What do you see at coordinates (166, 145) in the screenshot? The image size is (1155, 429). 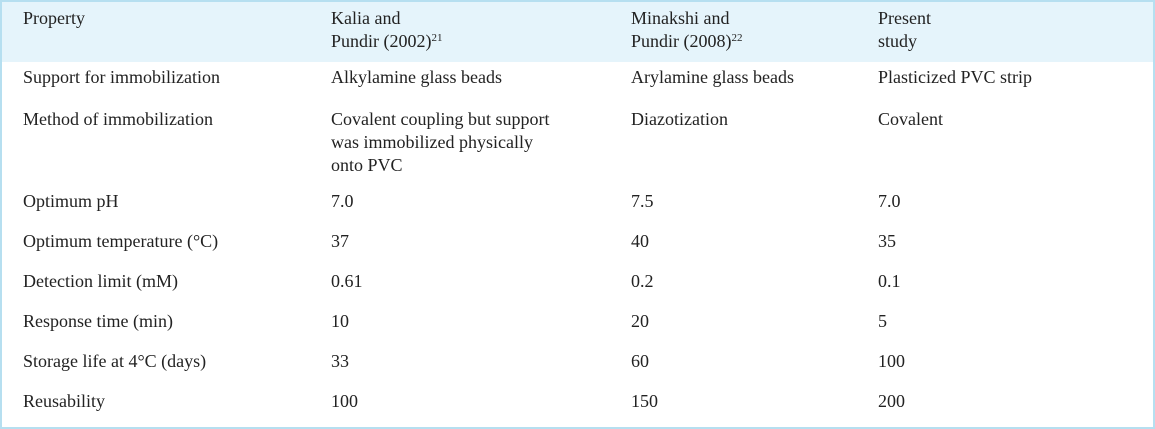 I see `table-cell: Method of immobilization` at bounding box center [166, 145].